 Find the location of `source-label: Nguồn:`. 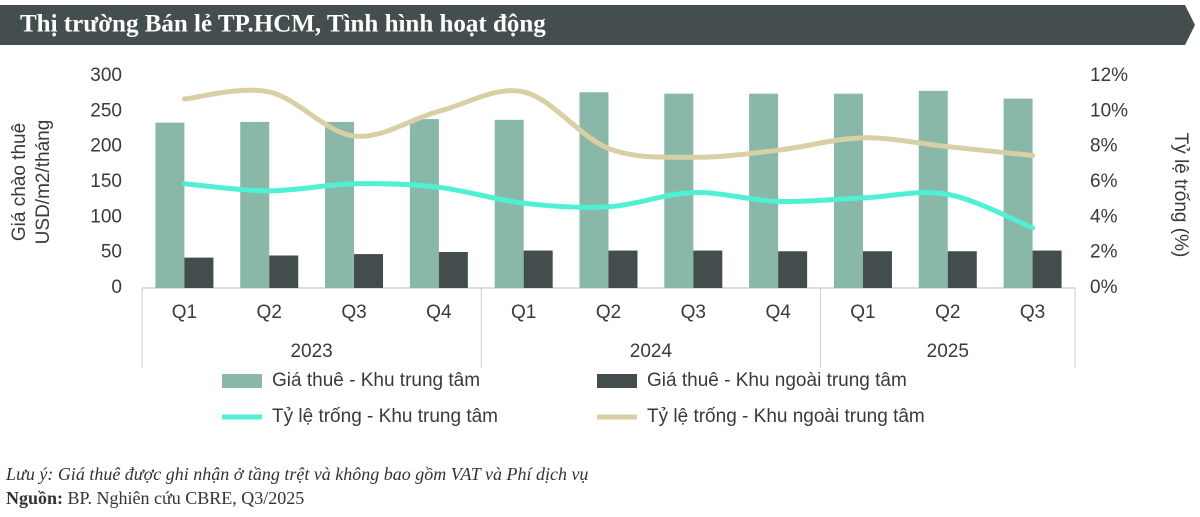

source-label: Nguồn: is located at coordinates (35, 498).